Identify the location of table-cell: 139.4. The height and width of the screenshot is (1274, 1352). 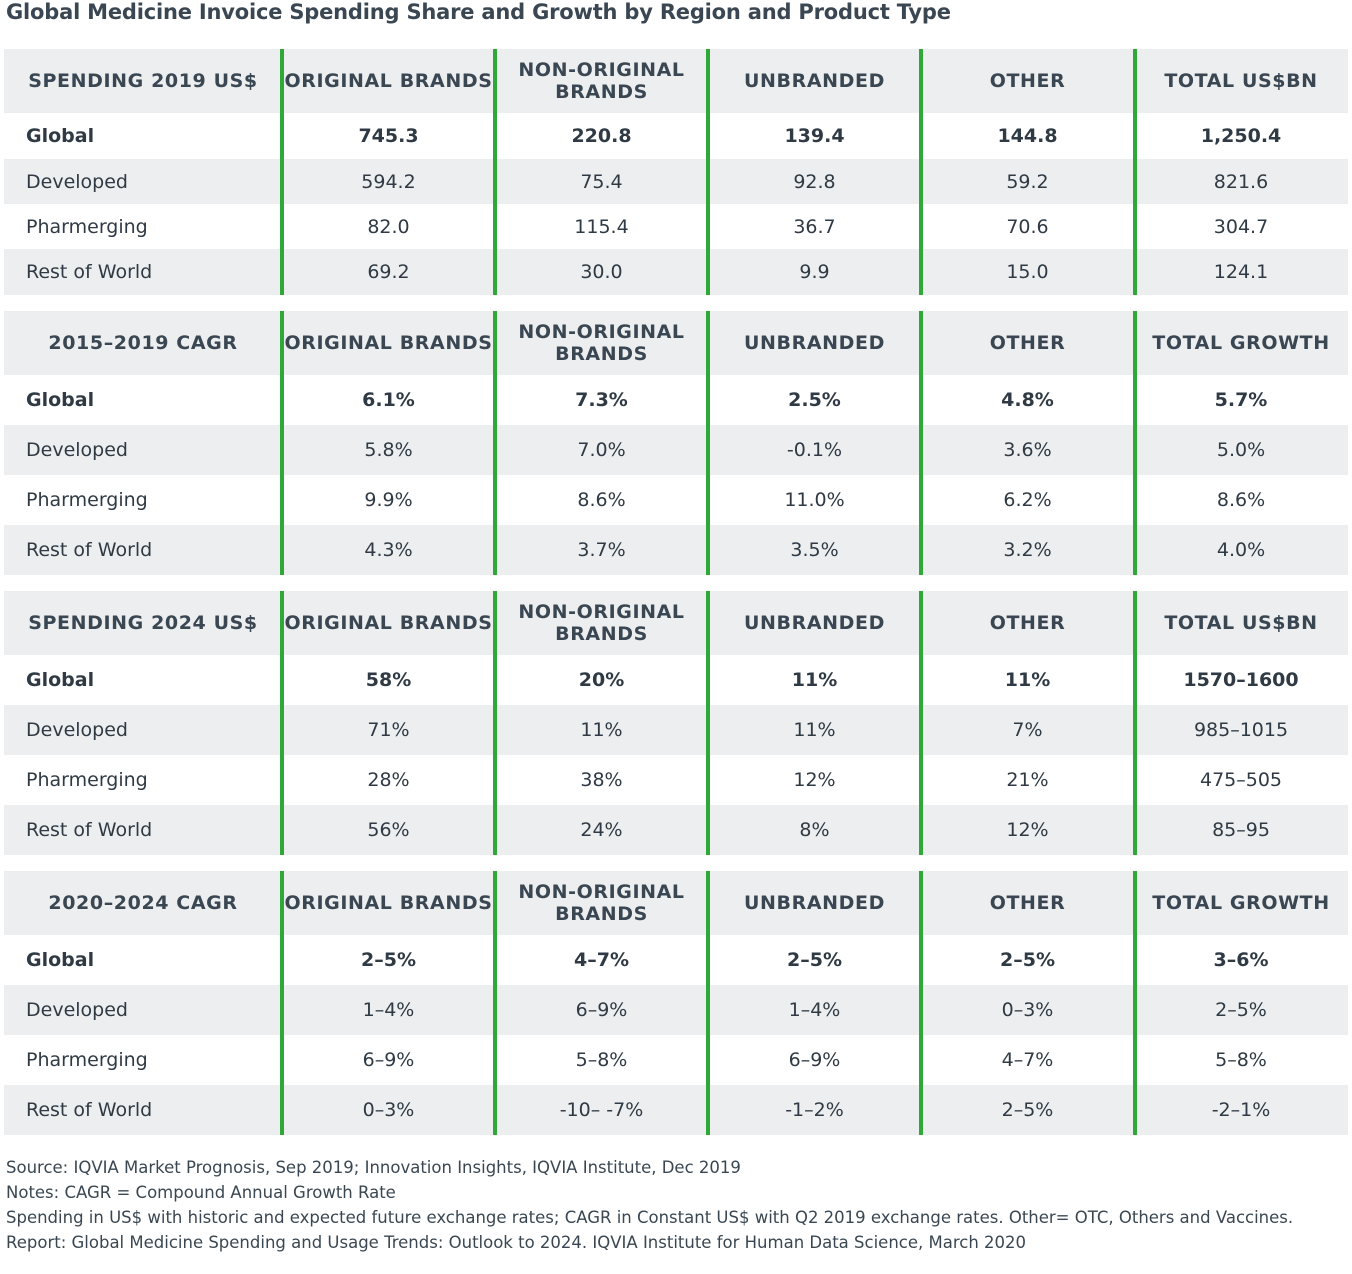
(814, 136).